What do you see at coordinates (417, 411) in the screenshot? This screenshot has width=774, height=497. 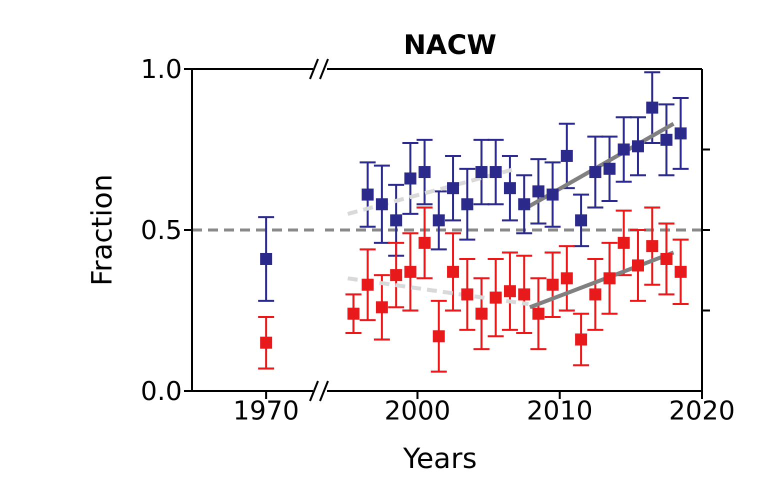 I see `x-tick-label: 2000` at bounding box center [417, 411].